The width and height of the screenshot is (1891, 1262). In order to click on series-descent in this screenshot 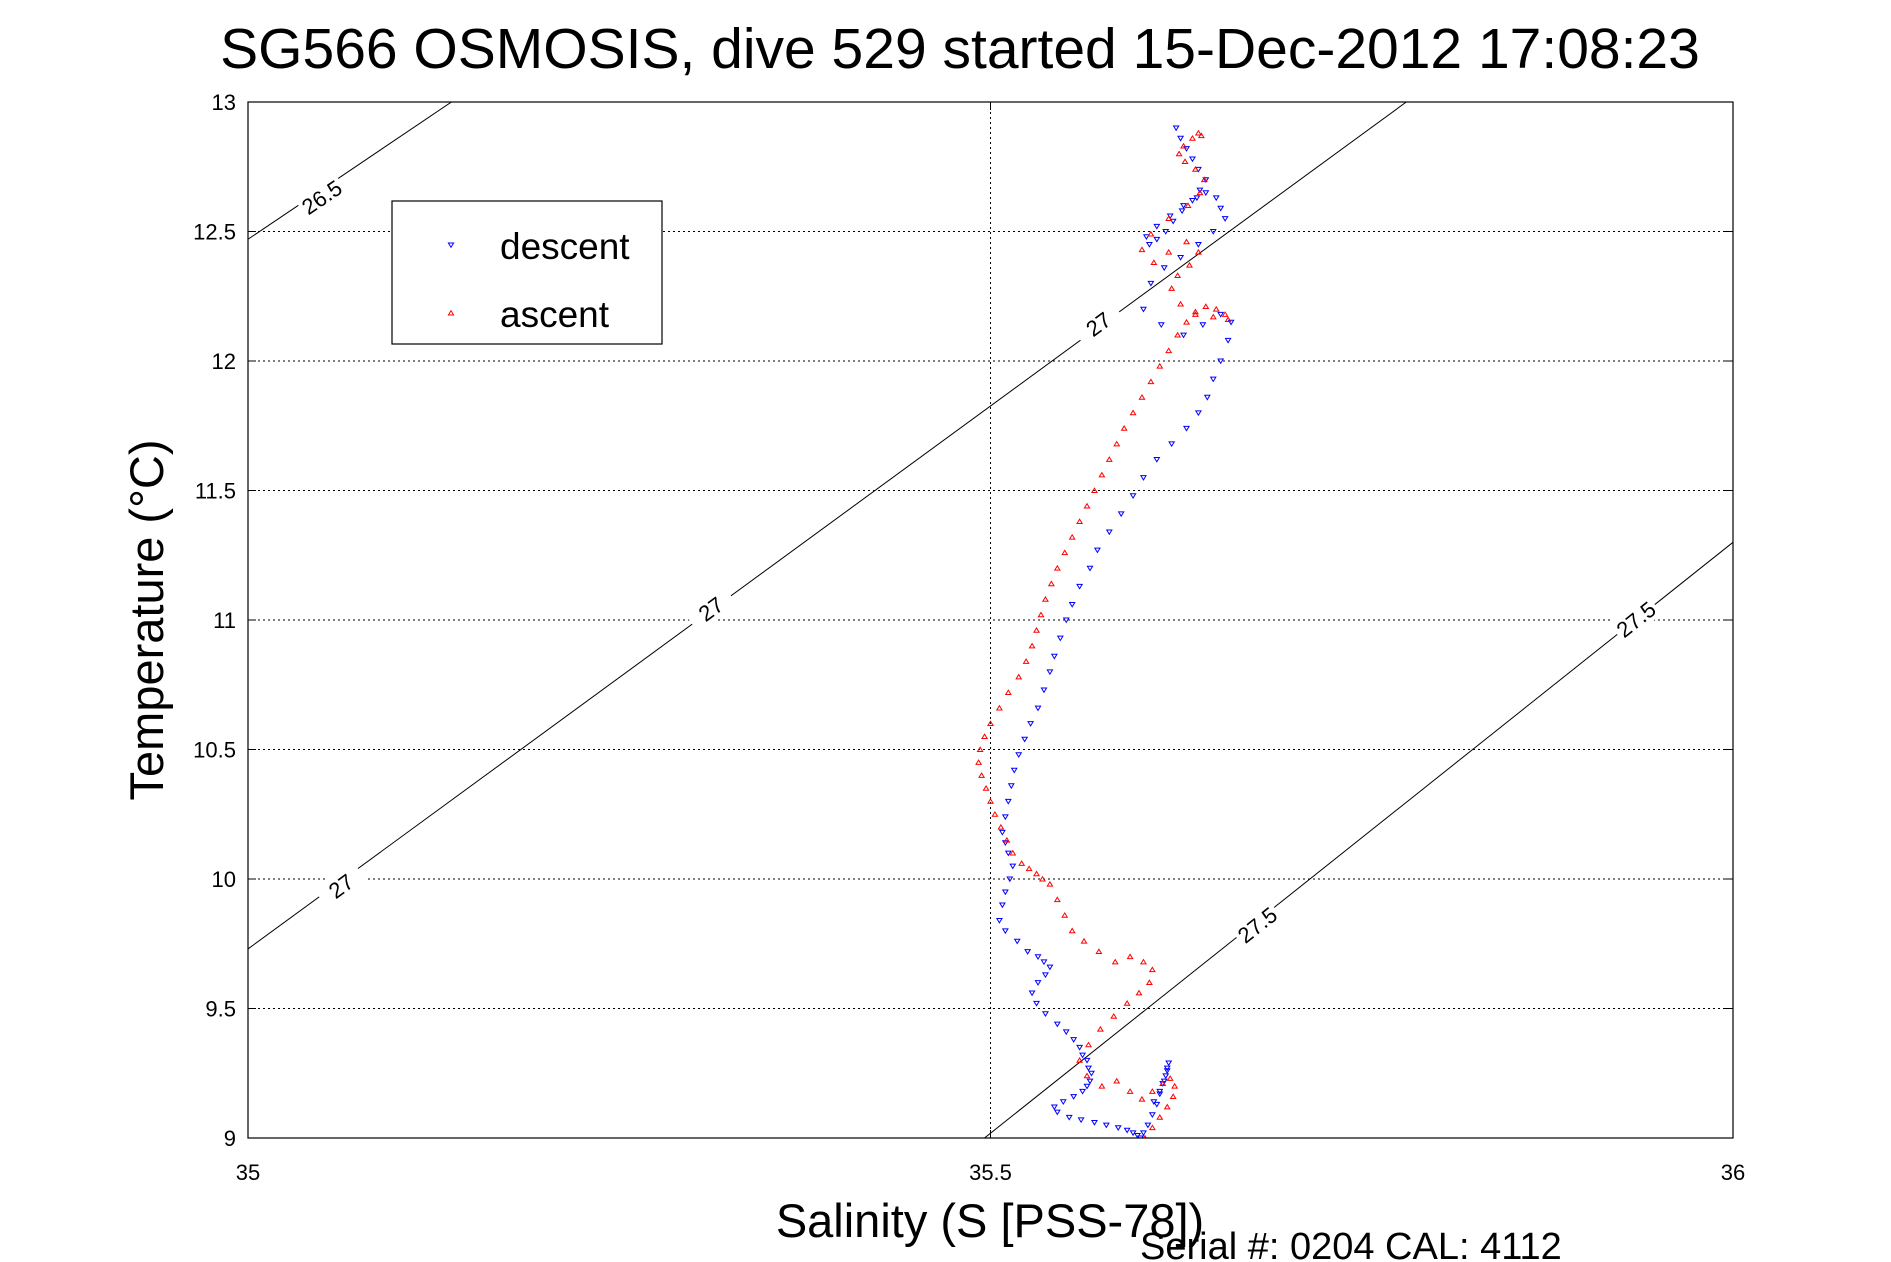, I will do `click(1115, 631)`.